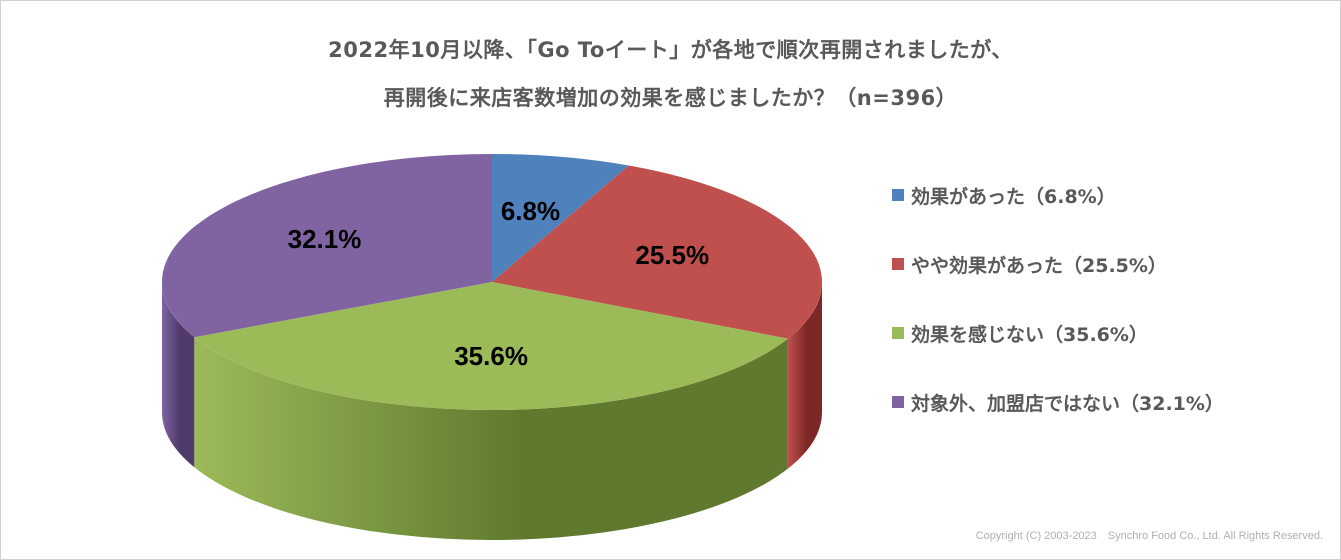 This screenshot has width=1341, height=560. I want to click on legend-item: 効果があった（6.8%）, so click(1058, 195).